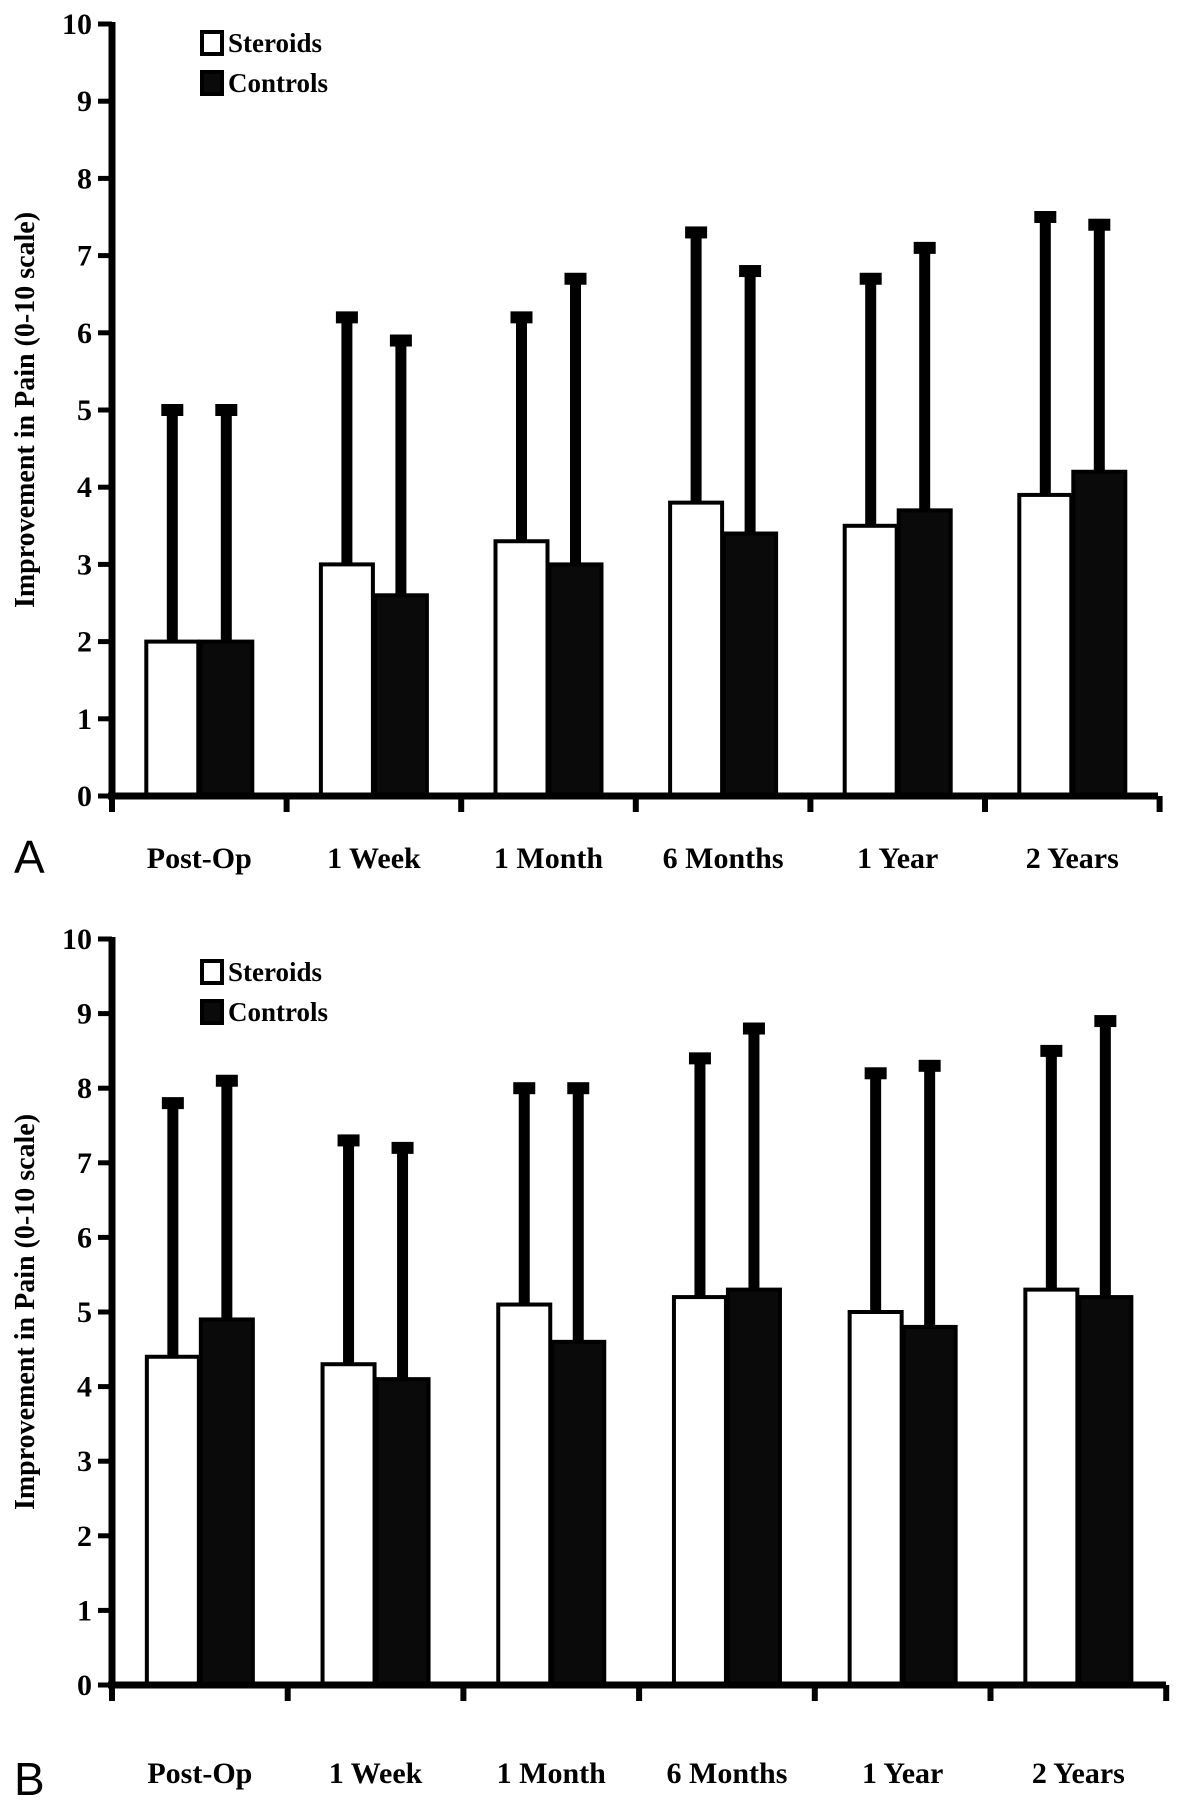  Describe the element at coordinates (897, 858) in the screenshot. I see `x-category-label-a-4: 1 Year` at that location.